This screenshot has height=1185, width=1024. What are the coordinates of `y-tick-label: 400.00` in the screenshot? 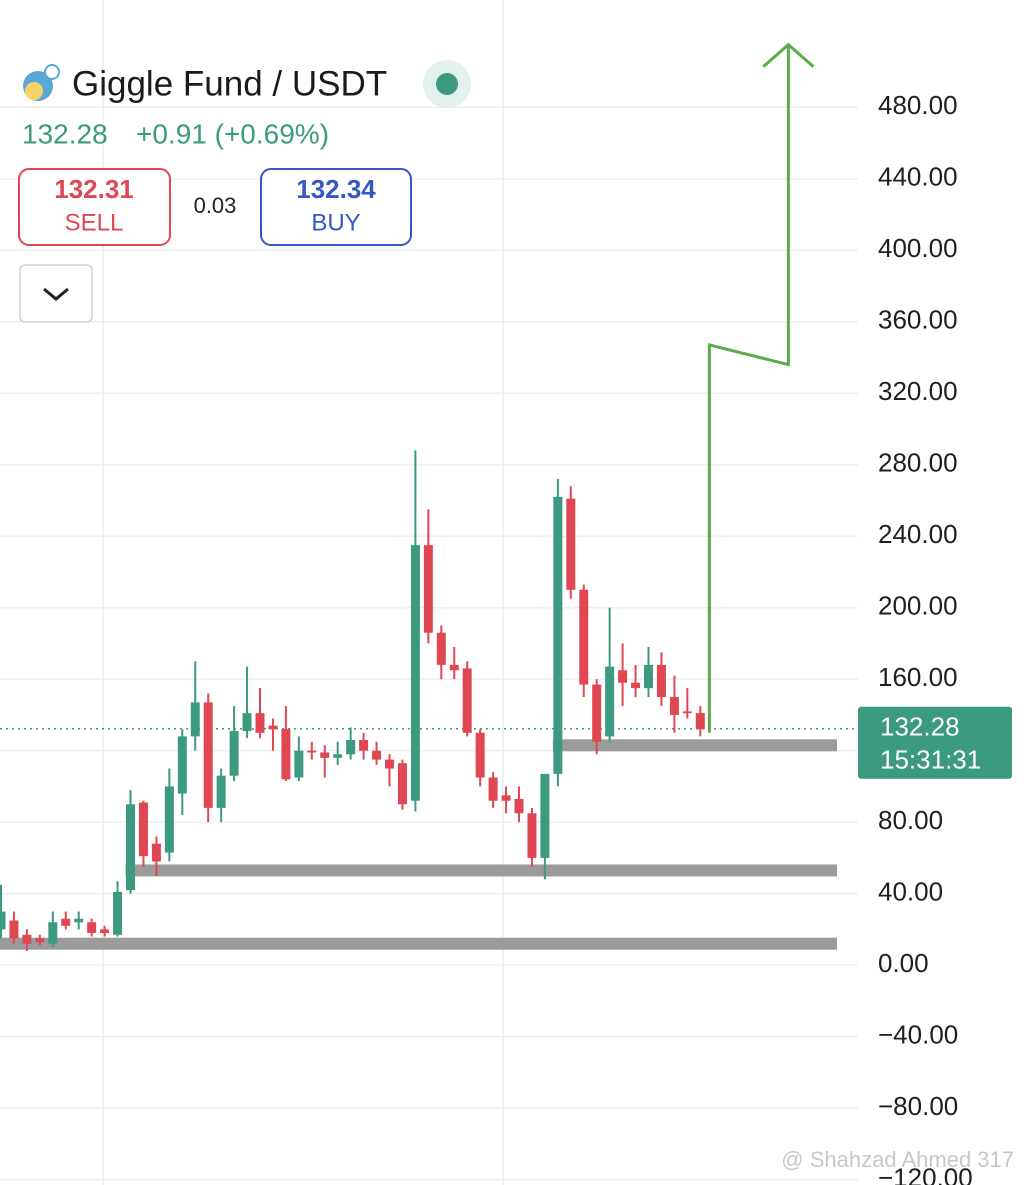 It's located at (918, 248).